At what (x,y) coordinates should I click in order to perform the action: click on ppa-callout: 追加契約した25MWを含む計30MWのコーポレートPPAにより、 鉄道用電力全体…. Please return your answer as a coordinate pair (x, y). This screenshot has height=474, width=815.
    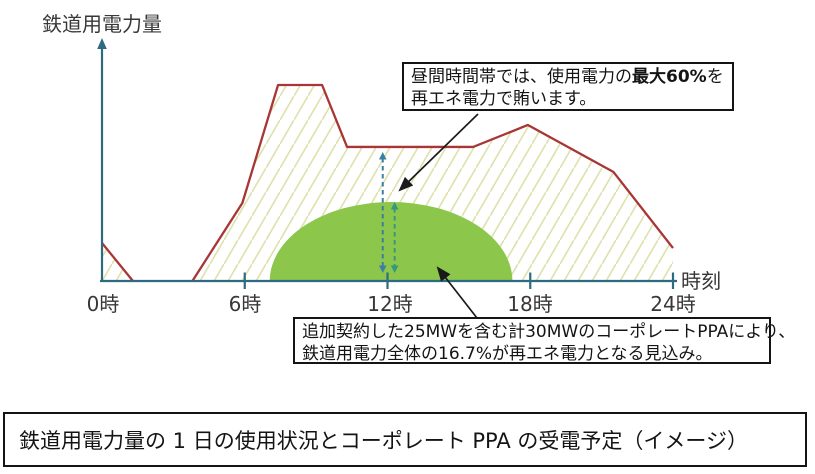
    Looking at the image, I should click on (544, 340).